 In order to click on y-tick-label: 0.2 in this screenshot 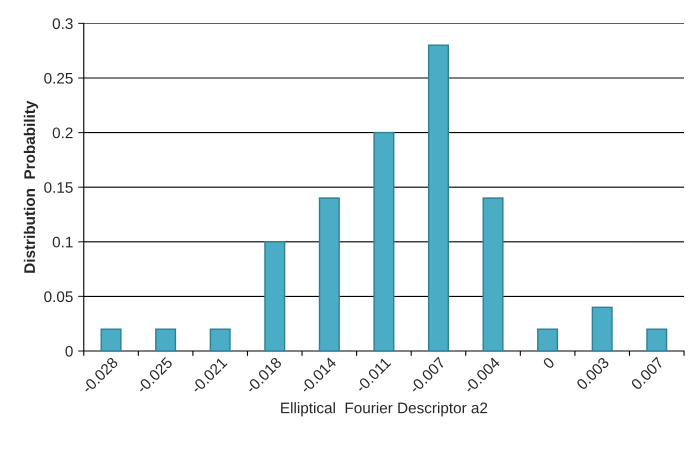, I will do `click(62, 132)`.